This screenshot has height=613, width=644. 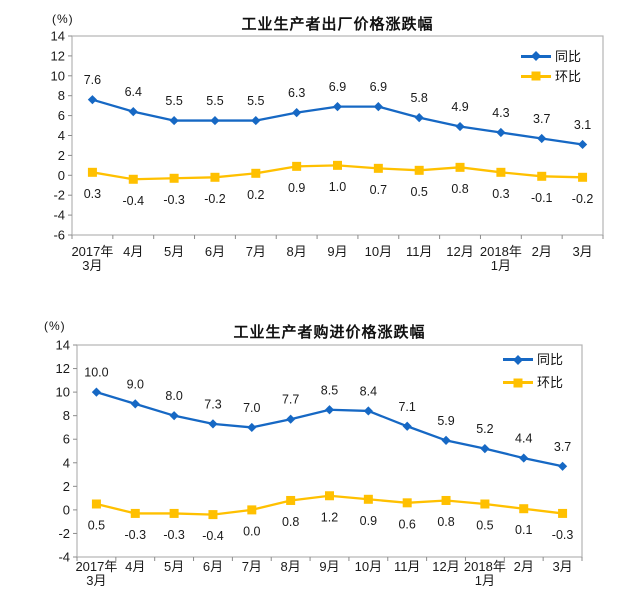 What do you see at coordinates (251, 531) in the screenshot?
I see `huanbi-data-label: 0.0` at bounding box center [251, 531].